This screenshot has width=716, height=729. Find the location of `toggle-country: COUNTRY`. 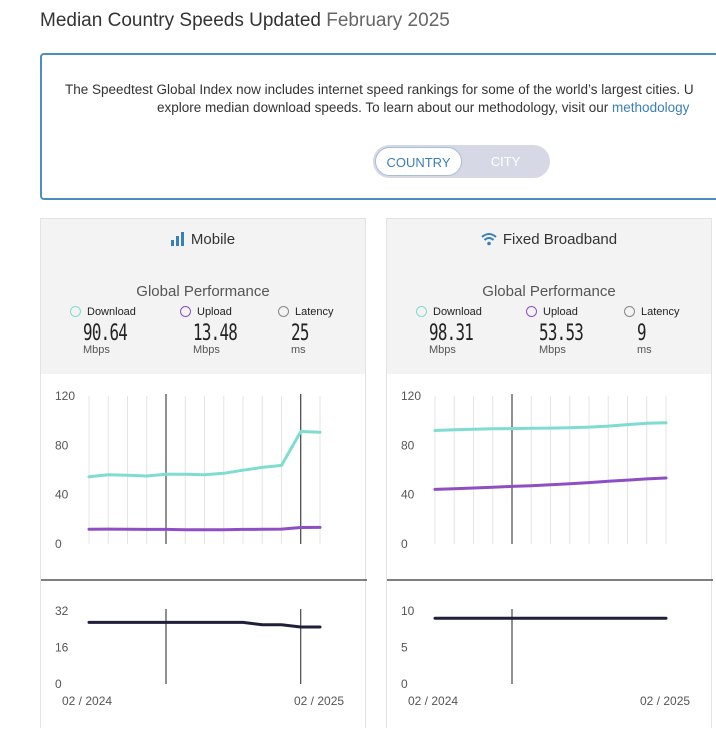

toggle-country: COUNTRY is located at coordinates (418, 161).